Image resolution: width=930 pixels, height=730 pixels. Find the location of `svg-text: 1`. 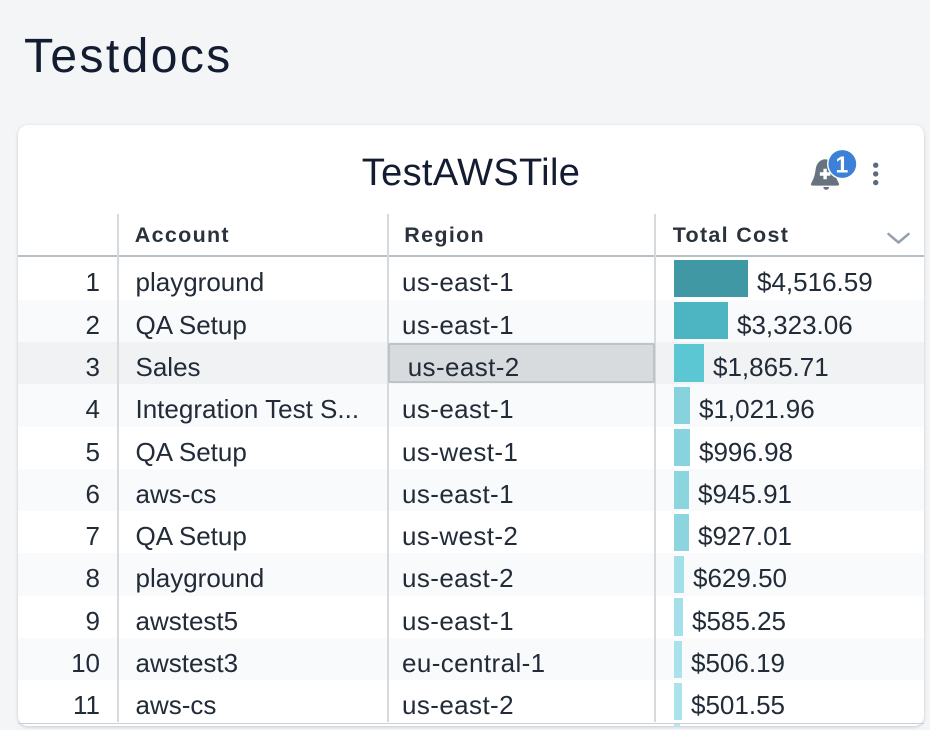

svg-text: 1 is located at coordinates (842, 164).